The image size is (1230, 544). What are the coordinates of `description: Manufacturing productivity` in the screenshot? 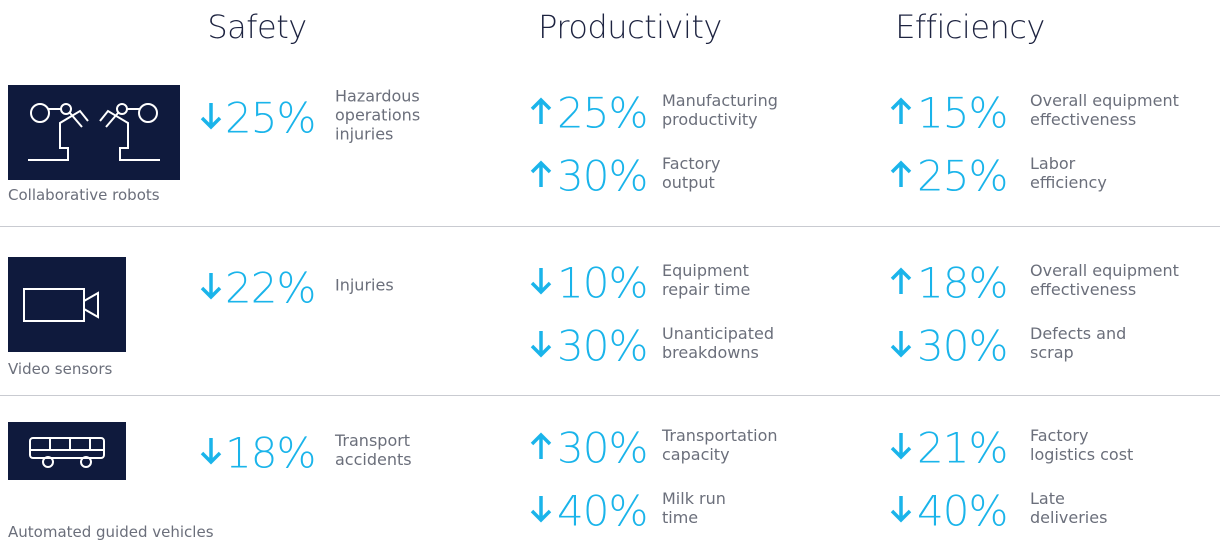 It's located at (720, 110).